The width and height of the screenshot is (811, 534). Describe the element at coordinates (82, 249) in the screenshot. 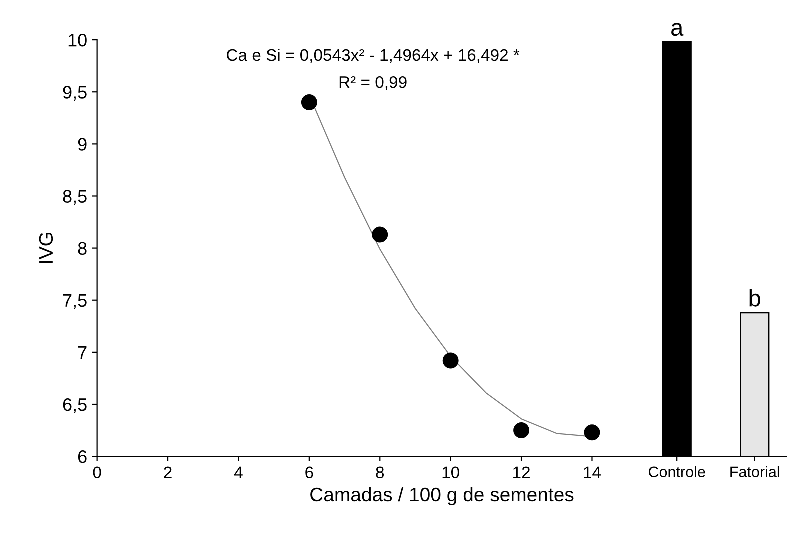

I see `y-tick-label: 8` at that location.